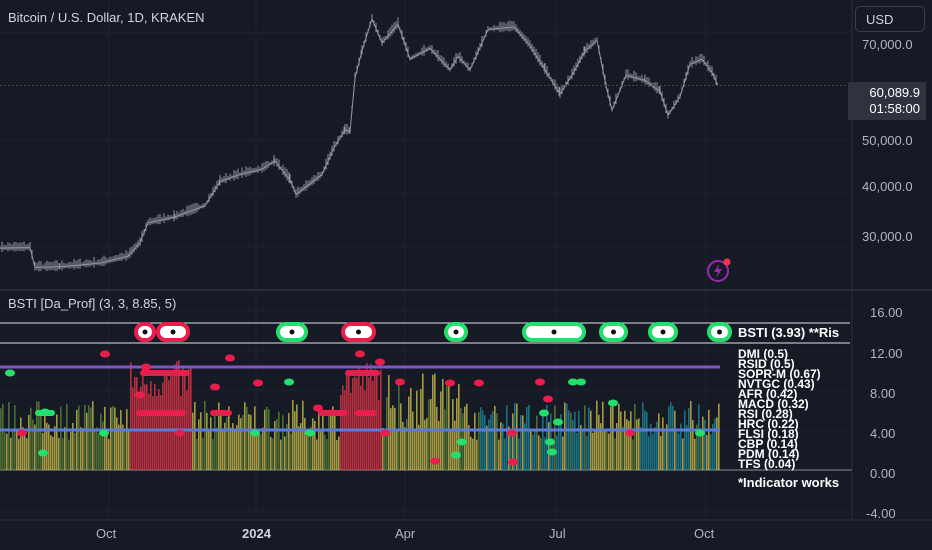 This screenshot has width=932, height=550. I want to click on lightning-alert-icon, so click(719, 270).